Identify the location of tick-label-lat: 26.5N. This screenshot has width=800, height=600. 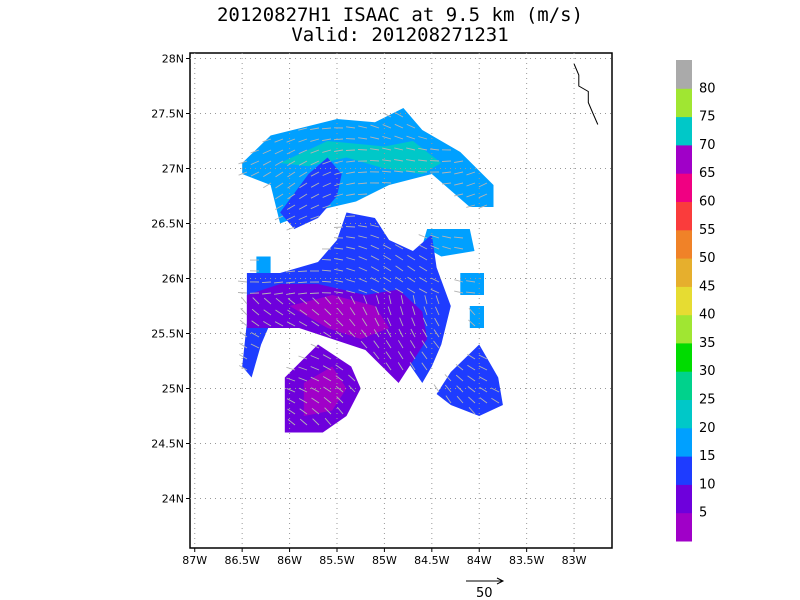
(167, 224).